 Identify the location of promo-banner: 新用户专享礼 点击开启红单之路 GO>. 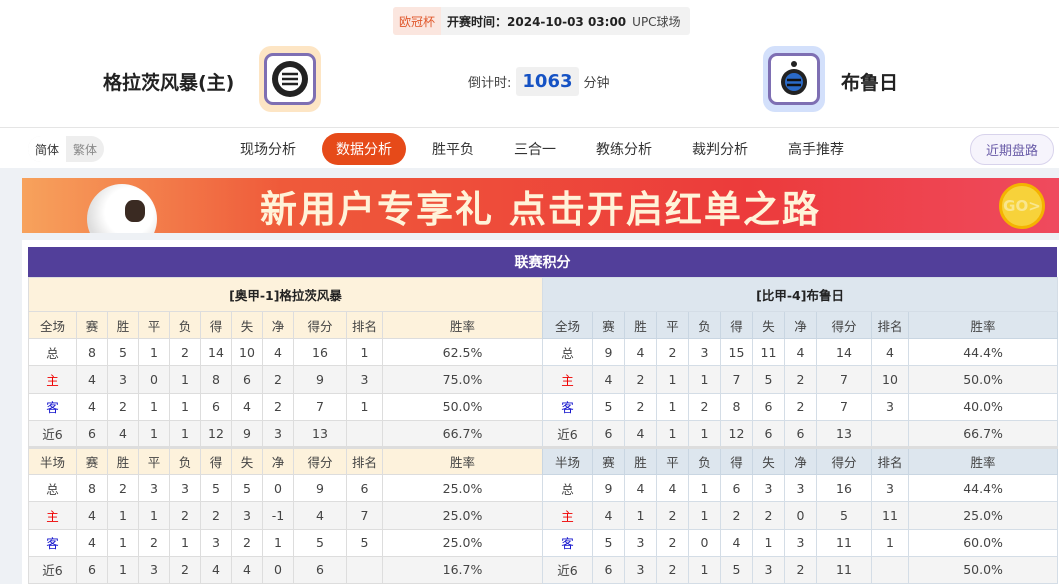
(540, 205).